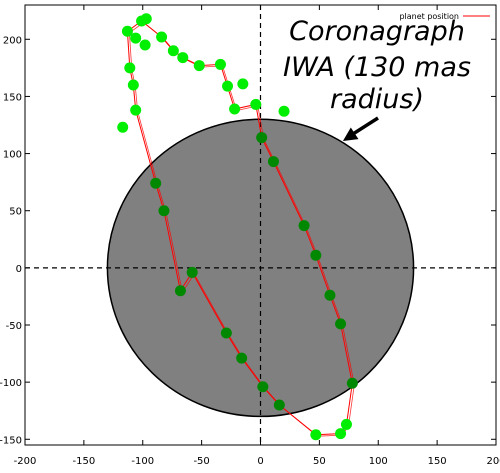 This screenshot has height=473, width=500. Describe the element at coordinates (350, 134) in the screenshot. I see `annotation-arrow-head` at that location.